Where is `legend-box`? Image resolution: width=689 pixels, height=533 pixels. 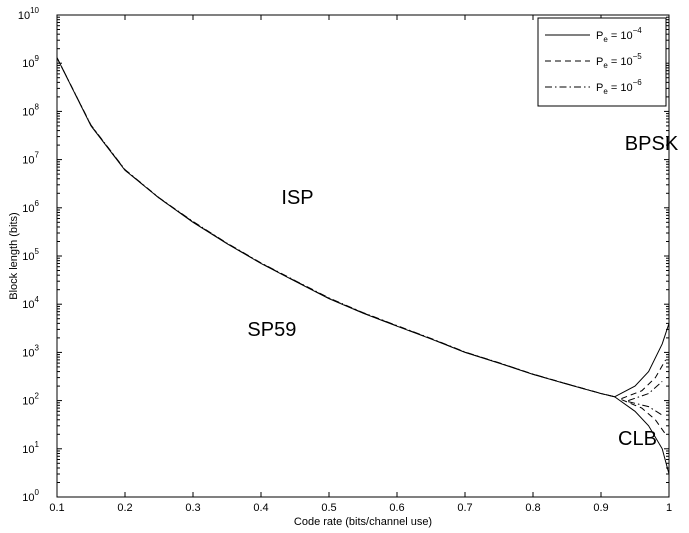 legend-box is located at coordinates (602, 62).